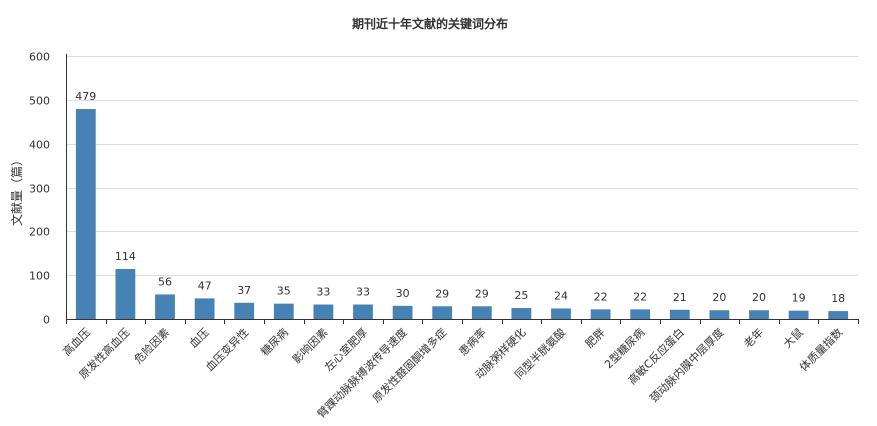 Image resolution: width=877 pixels, height=426 pixels. Describe the element at coordinates (244, 290) in the screenshot. I see `data-label: 37` at that location.